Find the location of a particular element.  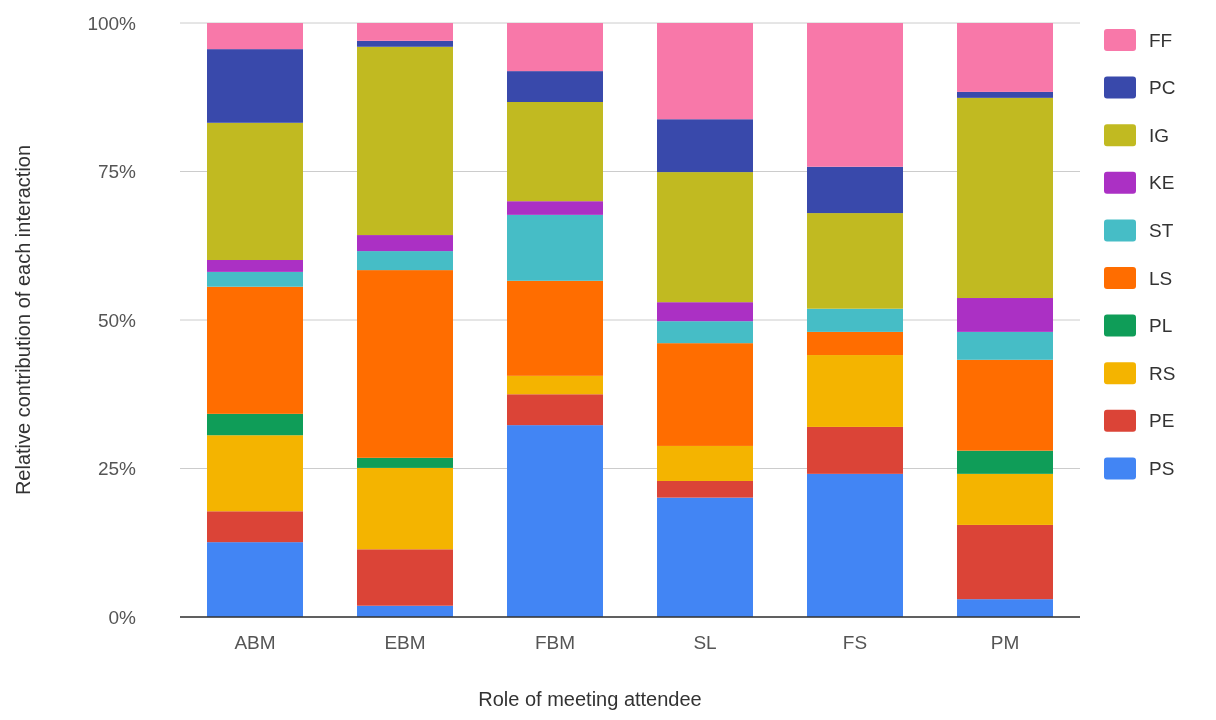

x-tick-label: FS is located at coordinates (855, 642).